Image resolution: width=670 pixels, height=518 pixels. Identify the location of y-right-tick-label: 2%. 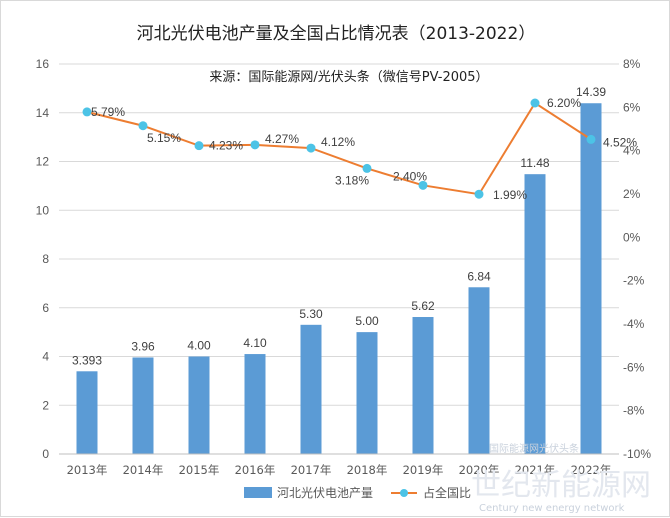
(632, 194).